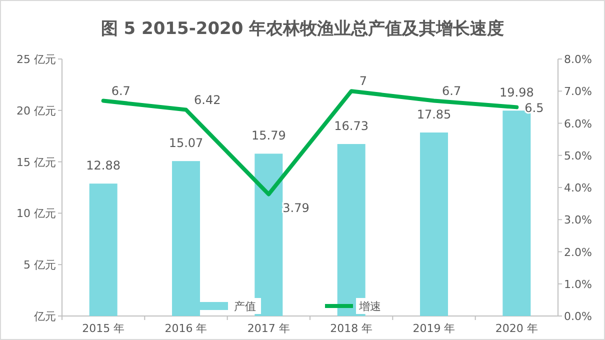 This screenshot has width=605, height=340. I want to click on y-tick-label: 15 亿元, so click(36, 162).